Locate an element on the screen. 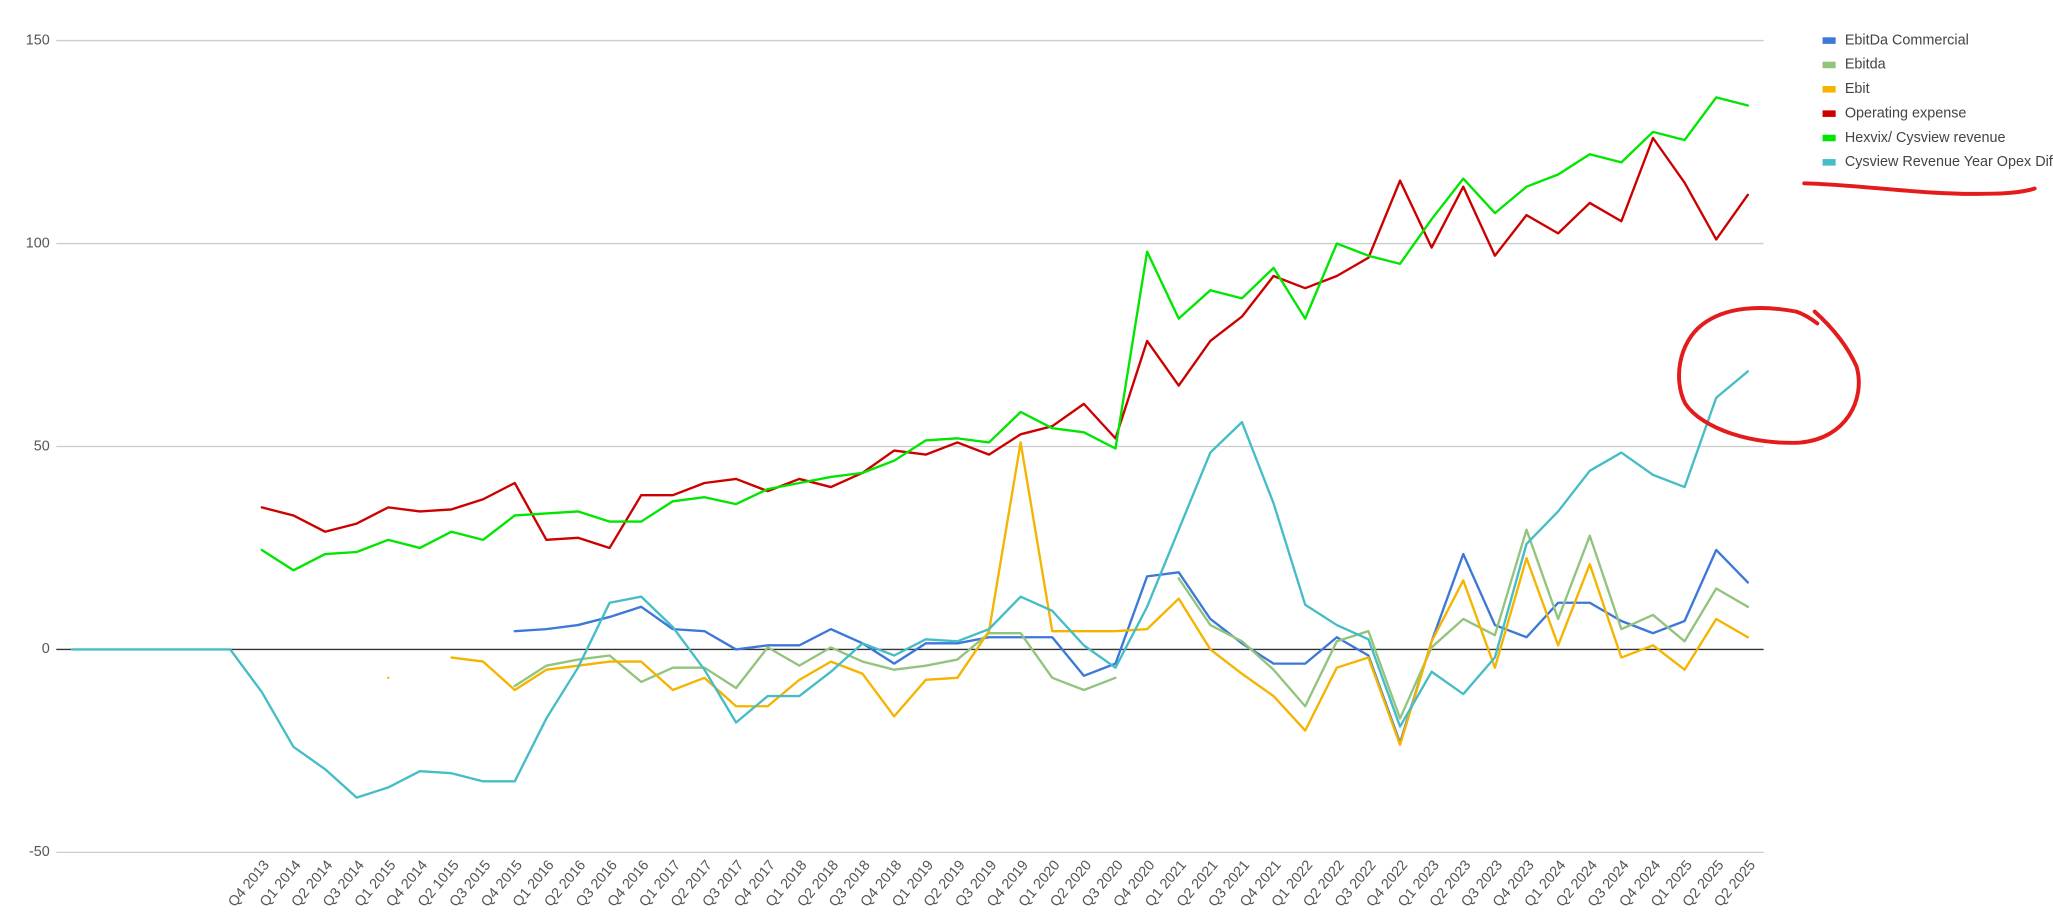 The image size is (2053, 916). y-tick-label: 0 is located at coordinates (46, 649).